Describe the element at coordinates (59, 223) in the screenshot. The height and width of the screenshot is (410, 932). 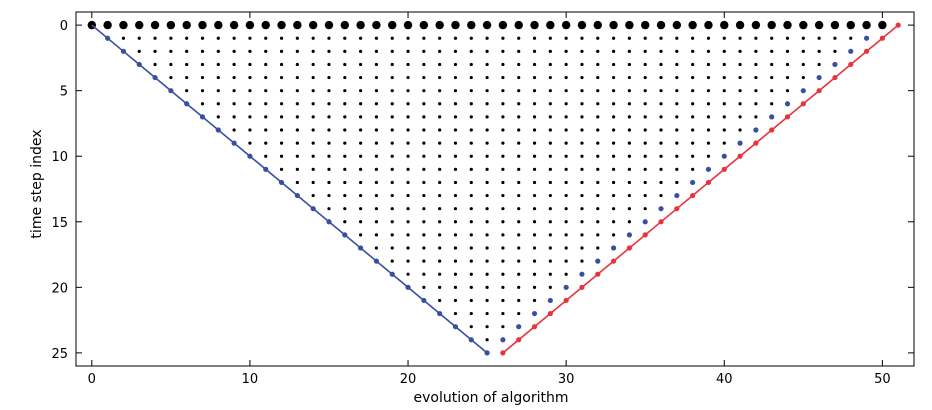
I see `y-tick-label: 15` at that location.